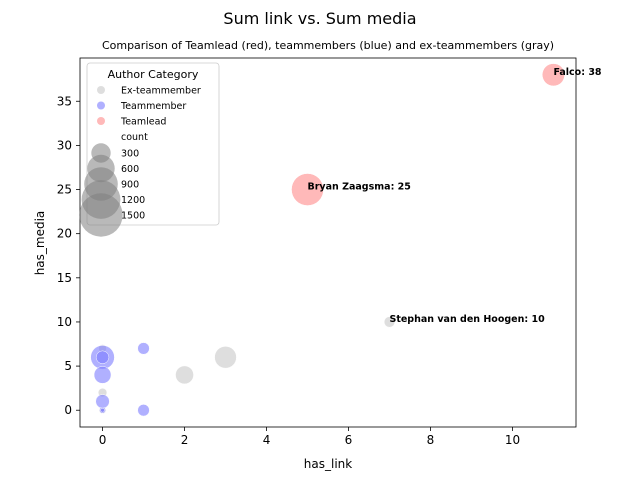 This screenshot has height=480, width=640. What do you see at coordinates (185, 440) in the screenshot?
I see `x-tick-label: 2` at bounding box center [185, 440].